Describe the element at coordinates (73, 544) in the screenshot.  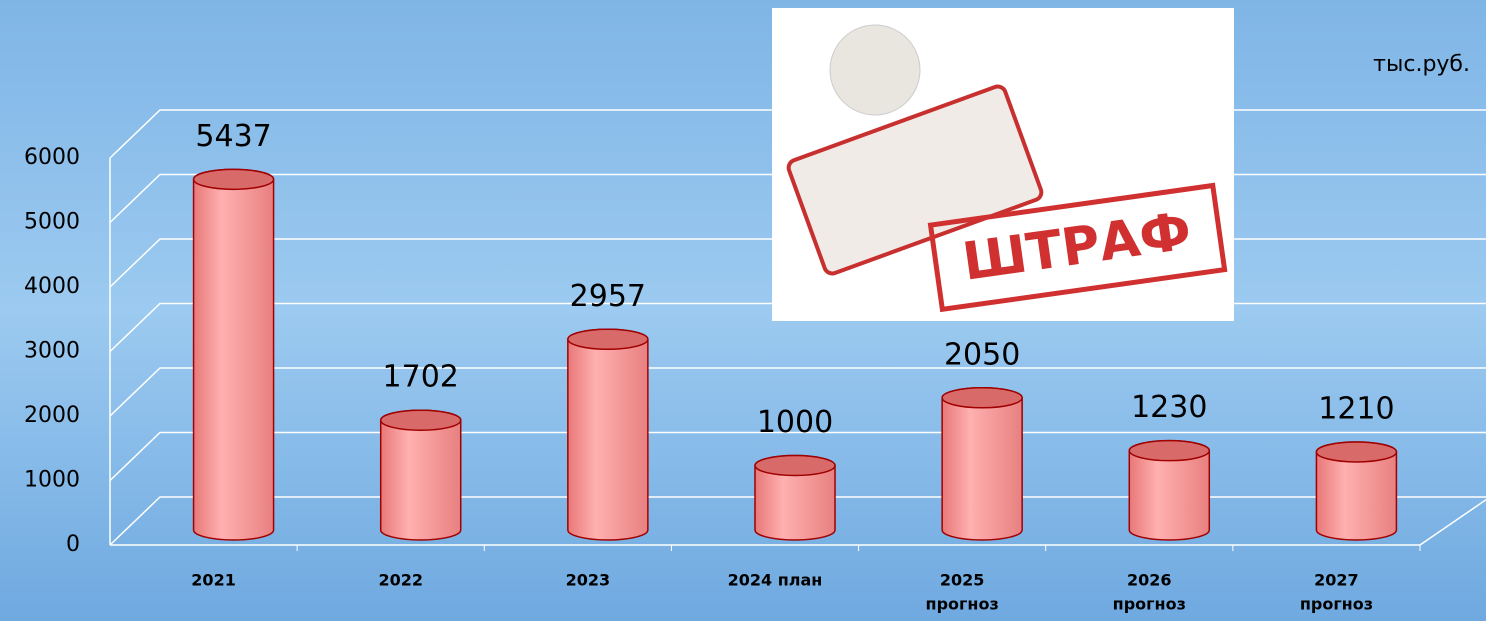
I see `y-tick-label: 0` at that location.